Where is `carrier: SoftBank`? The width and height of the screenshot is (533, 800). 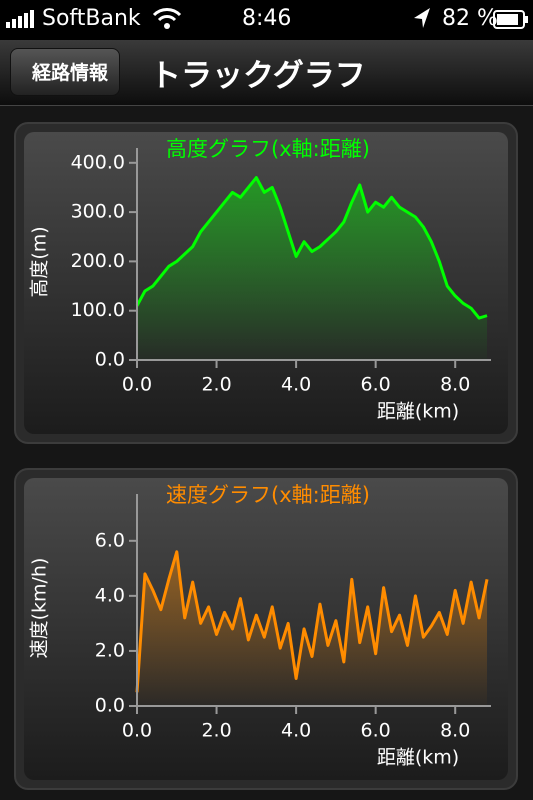
carrier: SoftBank is located at coordinates (91, 18).